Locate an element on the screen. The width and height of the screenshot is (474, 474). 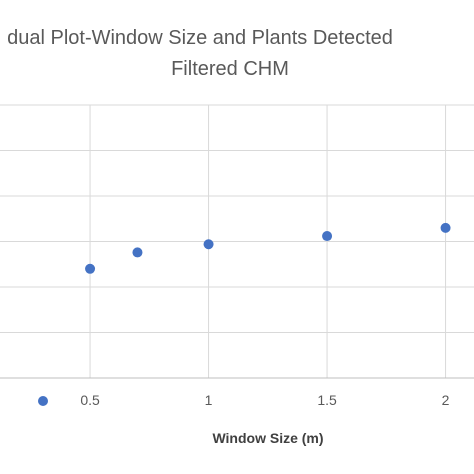
x-axis-label: Window Size (m) is located at coordinates (267, 438).